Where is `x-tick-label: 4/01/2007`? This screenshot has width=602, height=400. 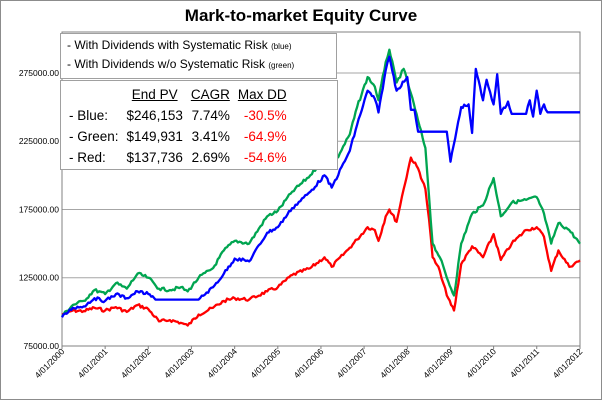
x-tick-label: 4/01/2007 is located at coordinates (352, 363).